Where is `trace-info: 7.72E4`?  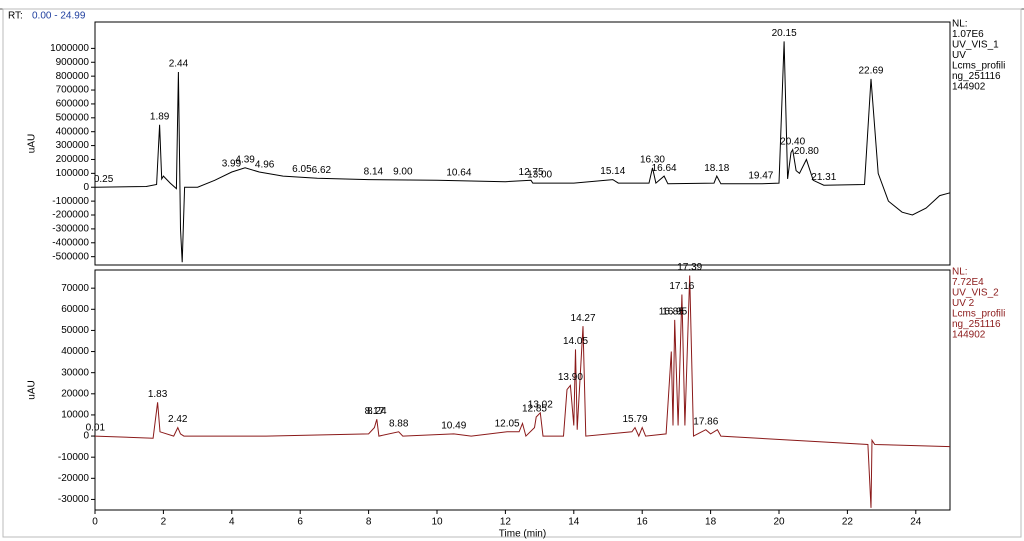
trace-info: 7.72E4 is located at coordinates (968, 282).